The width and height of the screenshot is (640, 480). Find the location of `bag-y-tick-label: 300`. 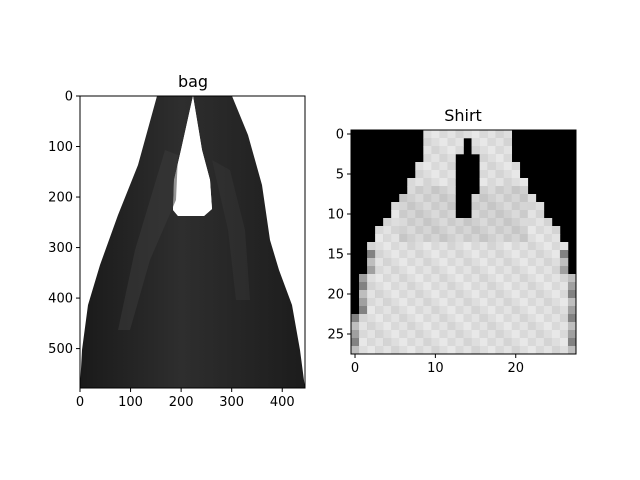

bag-y-tick-label: 300 is located at coordinates (60, 248).